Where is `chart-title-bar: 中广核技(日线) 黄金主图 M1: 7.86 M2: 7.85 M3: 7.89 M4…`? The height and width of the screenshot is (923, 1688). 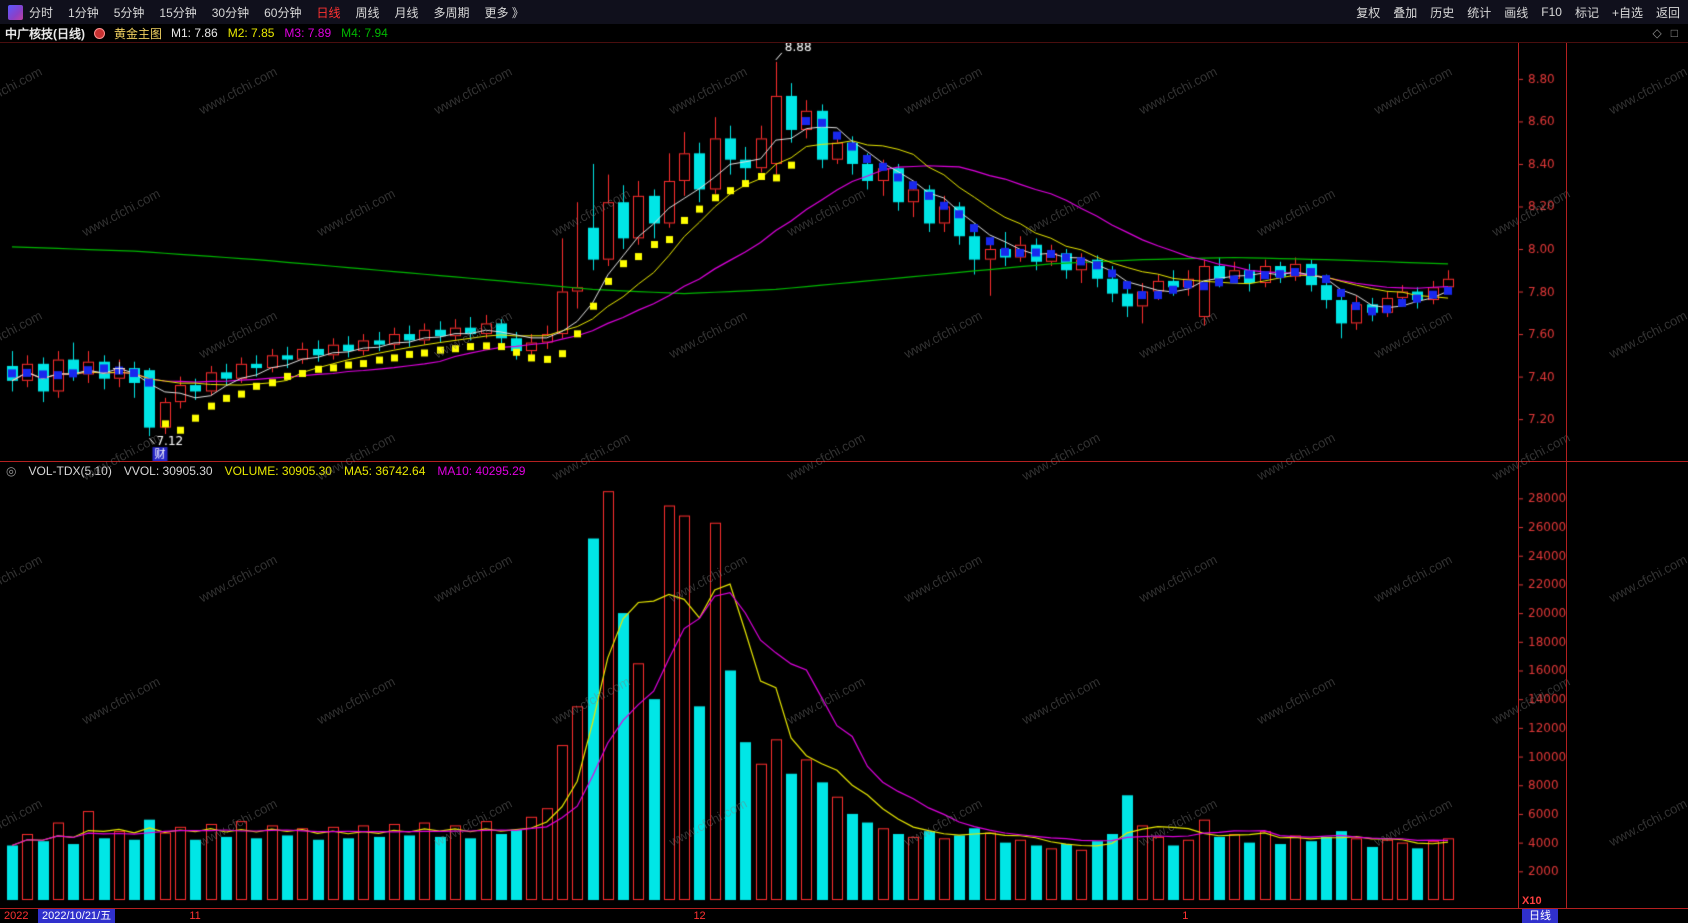 chart-title-bar: 中广核技(日线) 黄金主图 M1: 7.86 M2: 7.85 M3: 7.89 M4… is located at coordinates (844, 33).